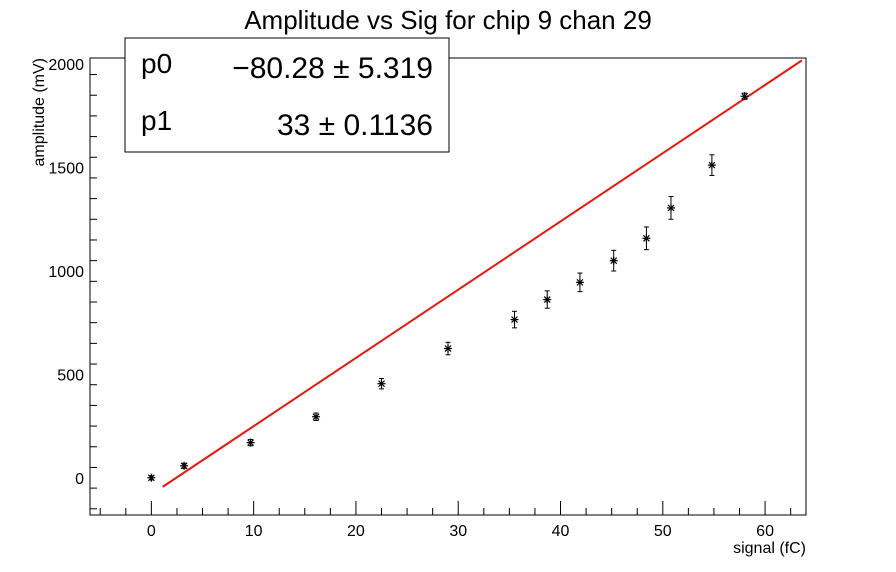 This screenshot has height=572, width=896. I want to click on x-tick-label: 40, so click(561, 531).